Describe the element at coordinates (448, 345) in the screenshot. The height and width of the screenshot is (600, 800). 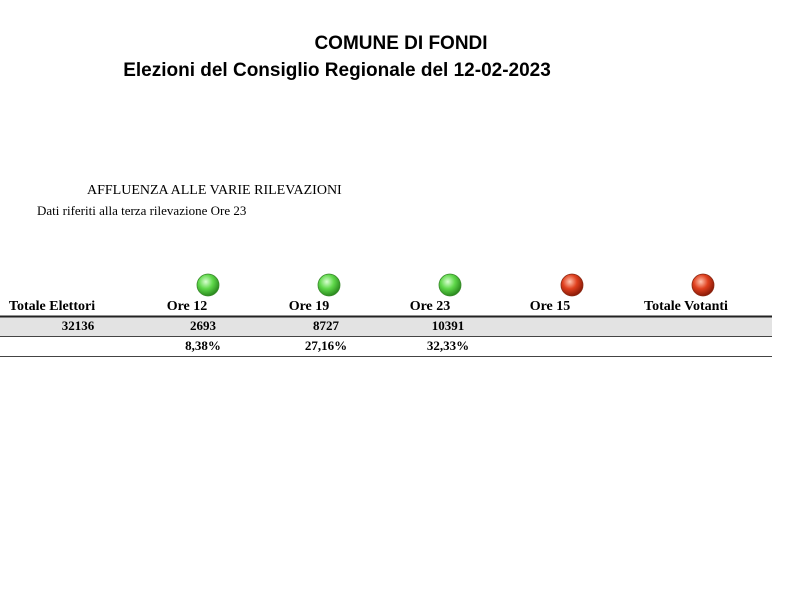
I see `cell: 32,33%` at that location.